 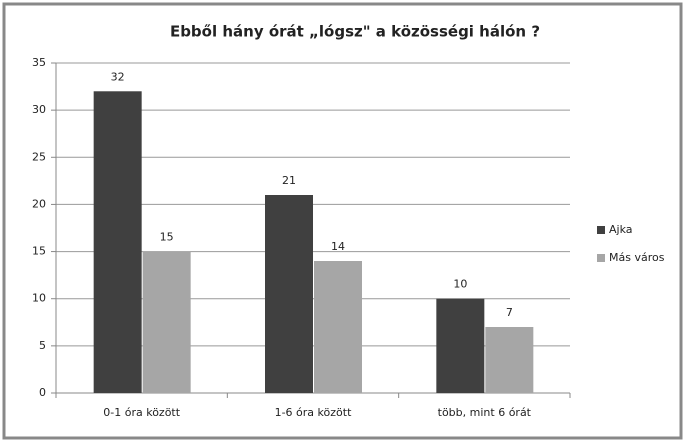 I want to click on y-tick-label: 30, so click(x=39, y=109).